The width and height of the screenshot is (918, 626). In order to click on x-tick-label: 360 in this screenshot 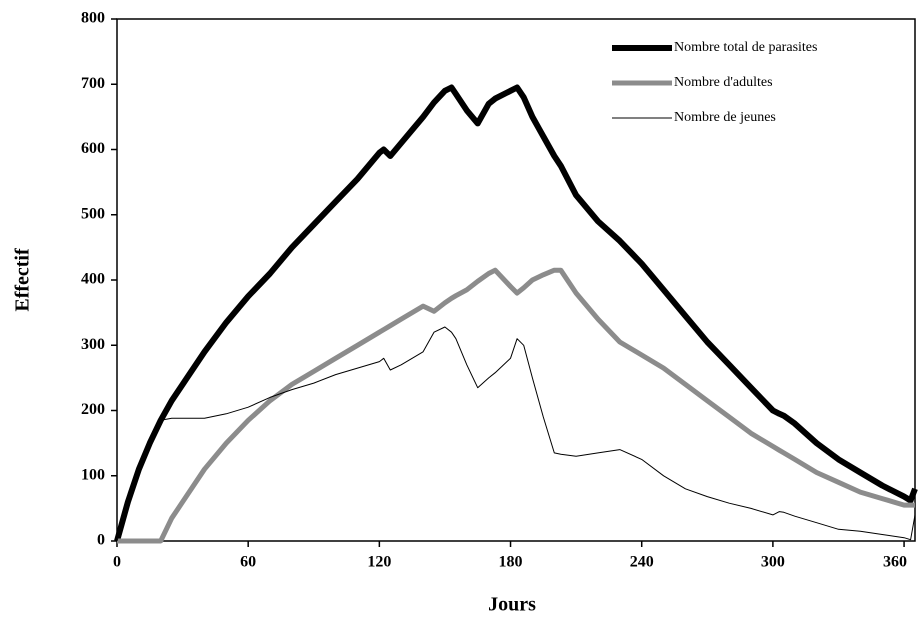, I will do `click(895, 562)`.